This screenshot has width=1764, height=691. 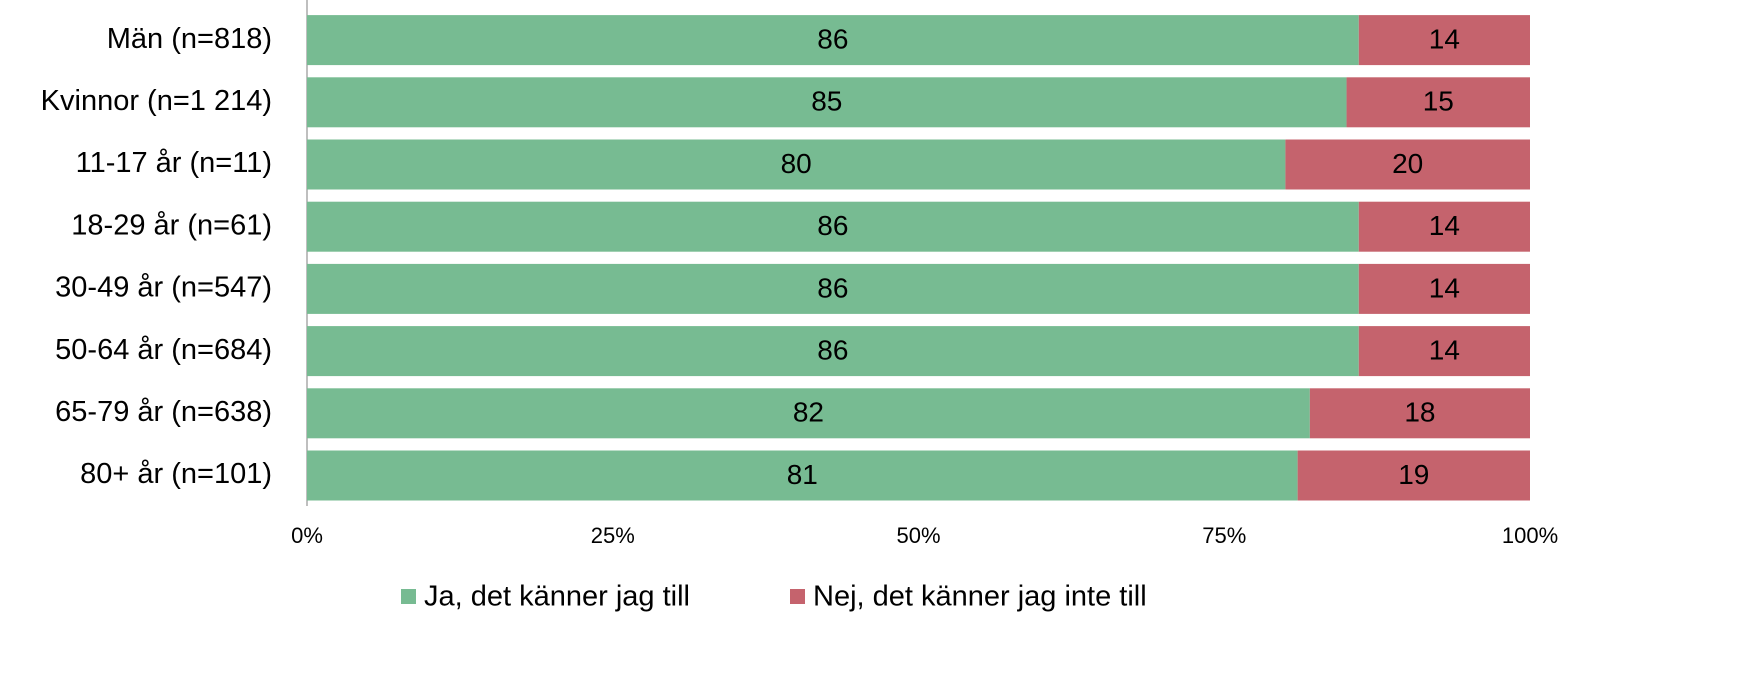 I want to click on value-label: 80, so click(x=796, y=163).